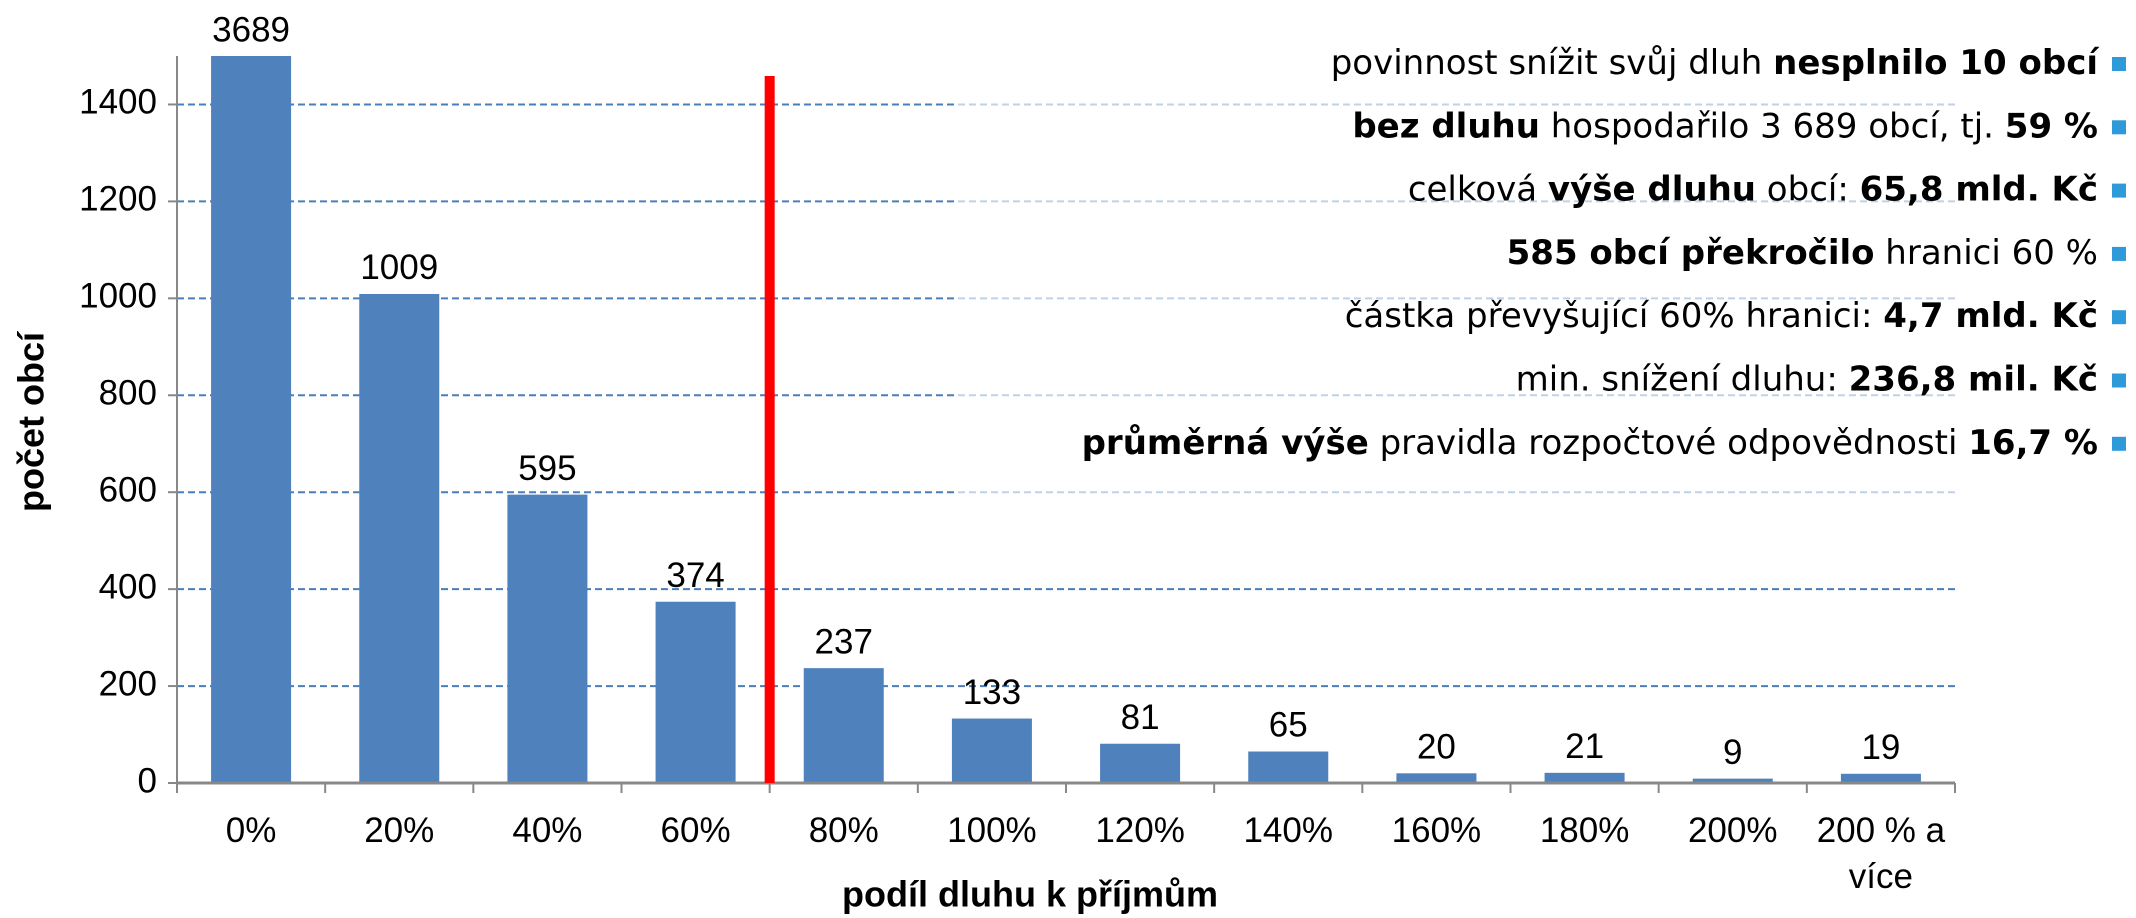 This screenshot has height=918, width=2136. Describe the element at coordinates (1614, 316) in the screenshot. I see `note-part: částka převyšující 60% hranici:` at that location.